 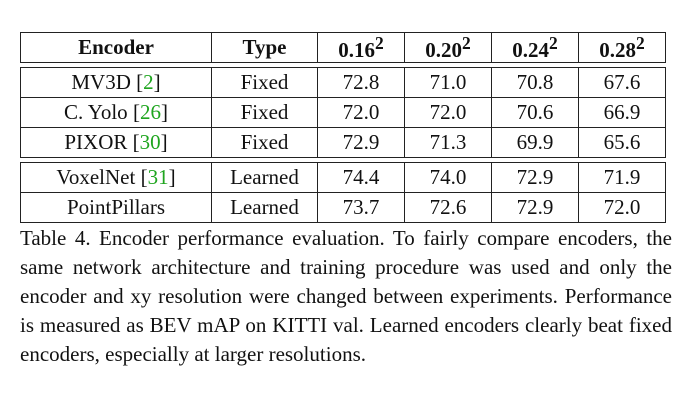 I want to click on encoder-name: PIXOR, so click(x=96, y=142).